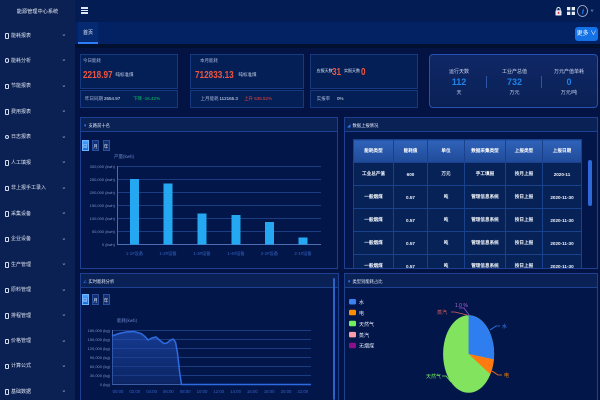  Describe the element at coordinates (236, 253) in the screenshot. I see `svg-text: 1-4#设备` at that location.